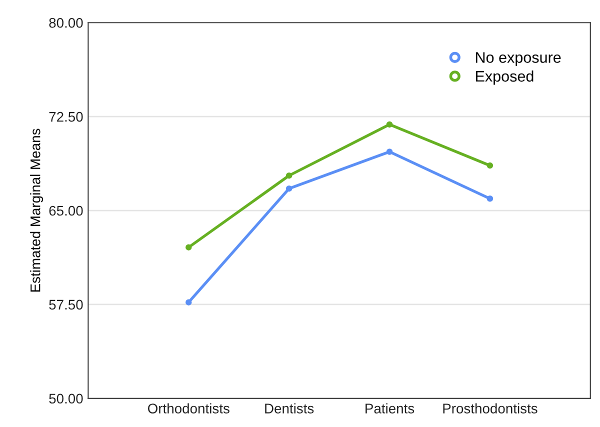  I want to click on y-axis-title: Estimated Marginal Means, so click(37, 210).